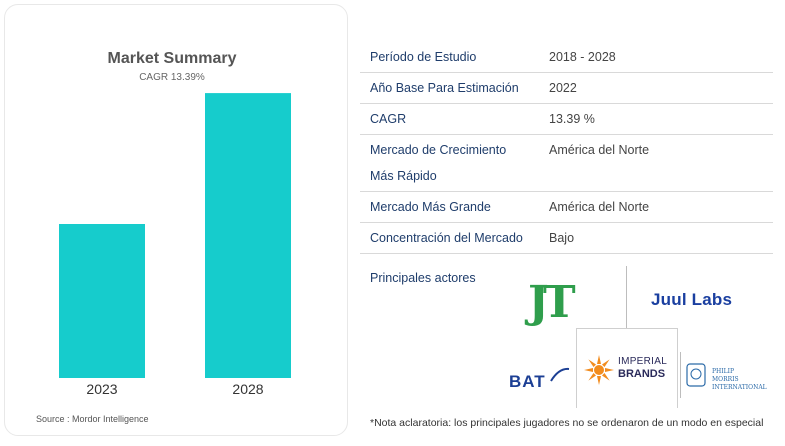 This screenshot has width=785, height=446. What do you see at coordinates (403, 176) in the screenshot?
I see `row-label-line2: Más Rápido` at bounding box center [403, 176].